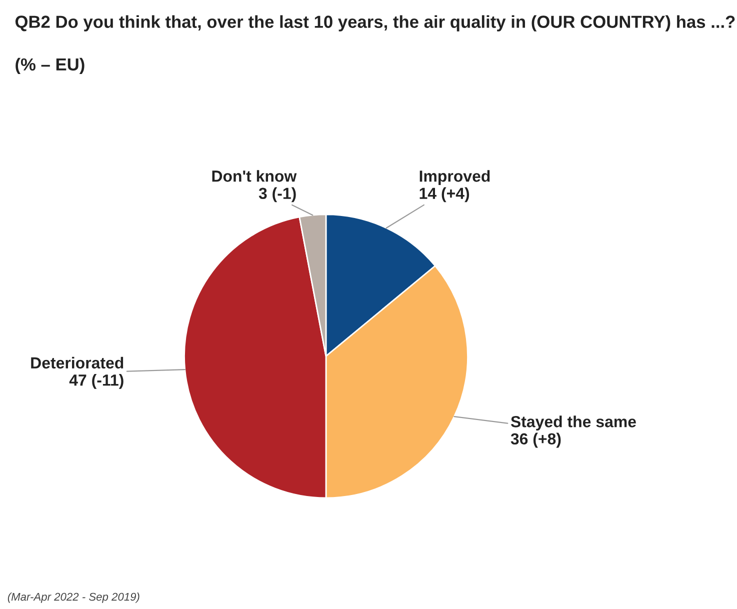 This screenshot has height=609, width=737. What do you see at coordinates (277, 194) in the screenshot?
I see `data-label: 3 (-1)` at bounding box center [277, 194].